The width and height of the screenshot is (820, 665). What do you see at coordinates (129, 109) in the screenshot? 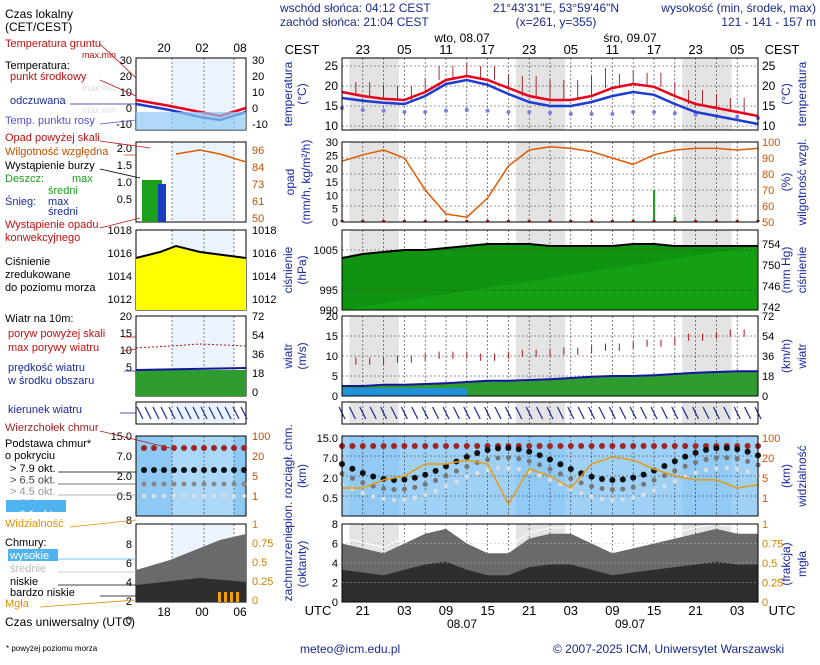
I see `legend-temp-tick-left: 0` at bounding box center [129, 109].